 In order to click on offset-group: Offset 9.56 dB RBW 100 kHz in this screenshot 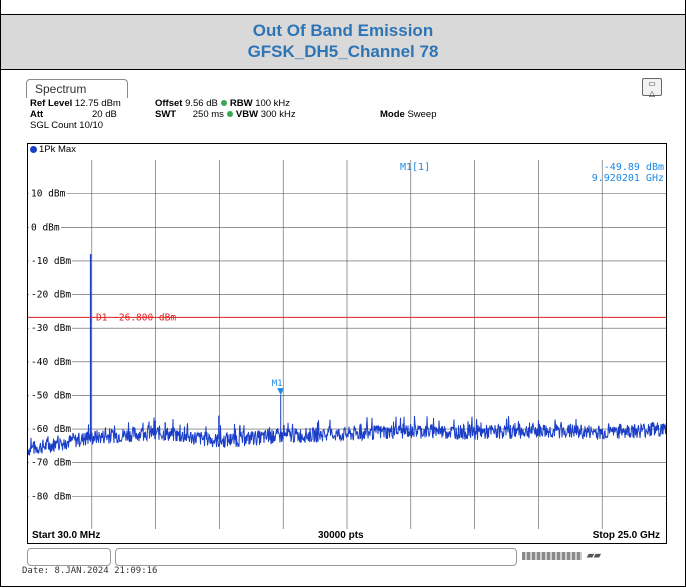, I will do `click(222, 103)`.